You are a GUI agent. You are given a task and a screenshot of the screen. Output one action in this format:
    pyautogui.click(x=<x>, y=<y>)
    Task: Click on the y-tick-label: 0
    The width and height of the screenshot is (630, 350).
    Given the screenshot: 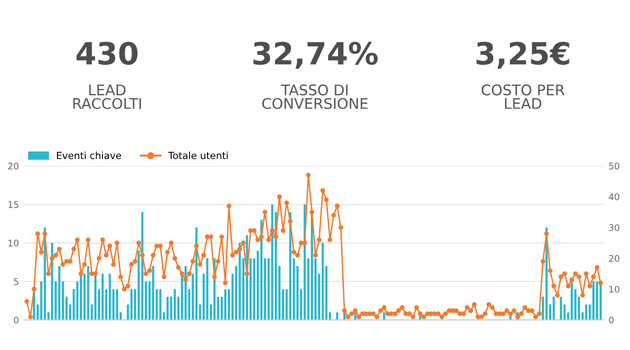 What is the action you would take?
    pyautogui.click(x=16, y=320)
    